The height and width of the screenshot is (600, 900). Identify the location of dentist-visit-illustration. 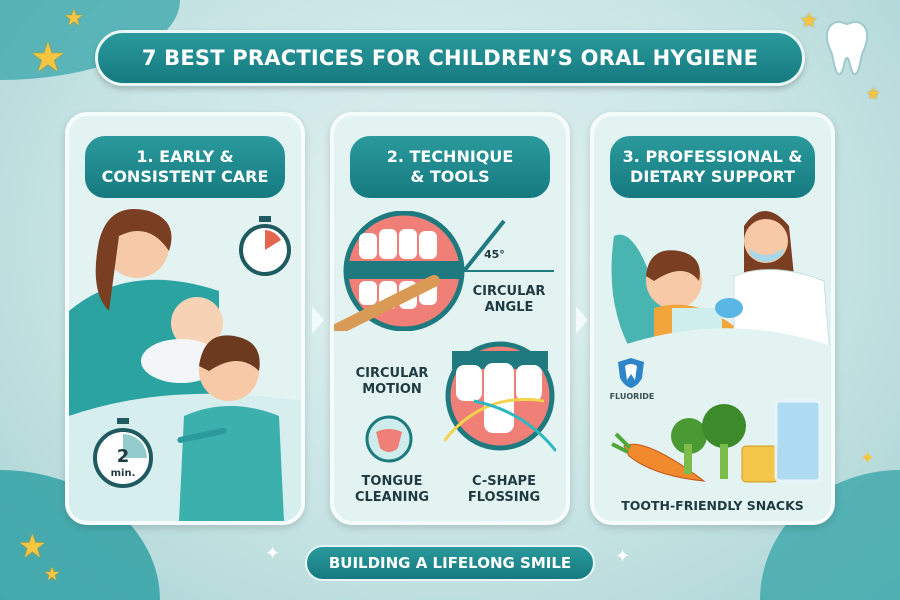
(712, 288).